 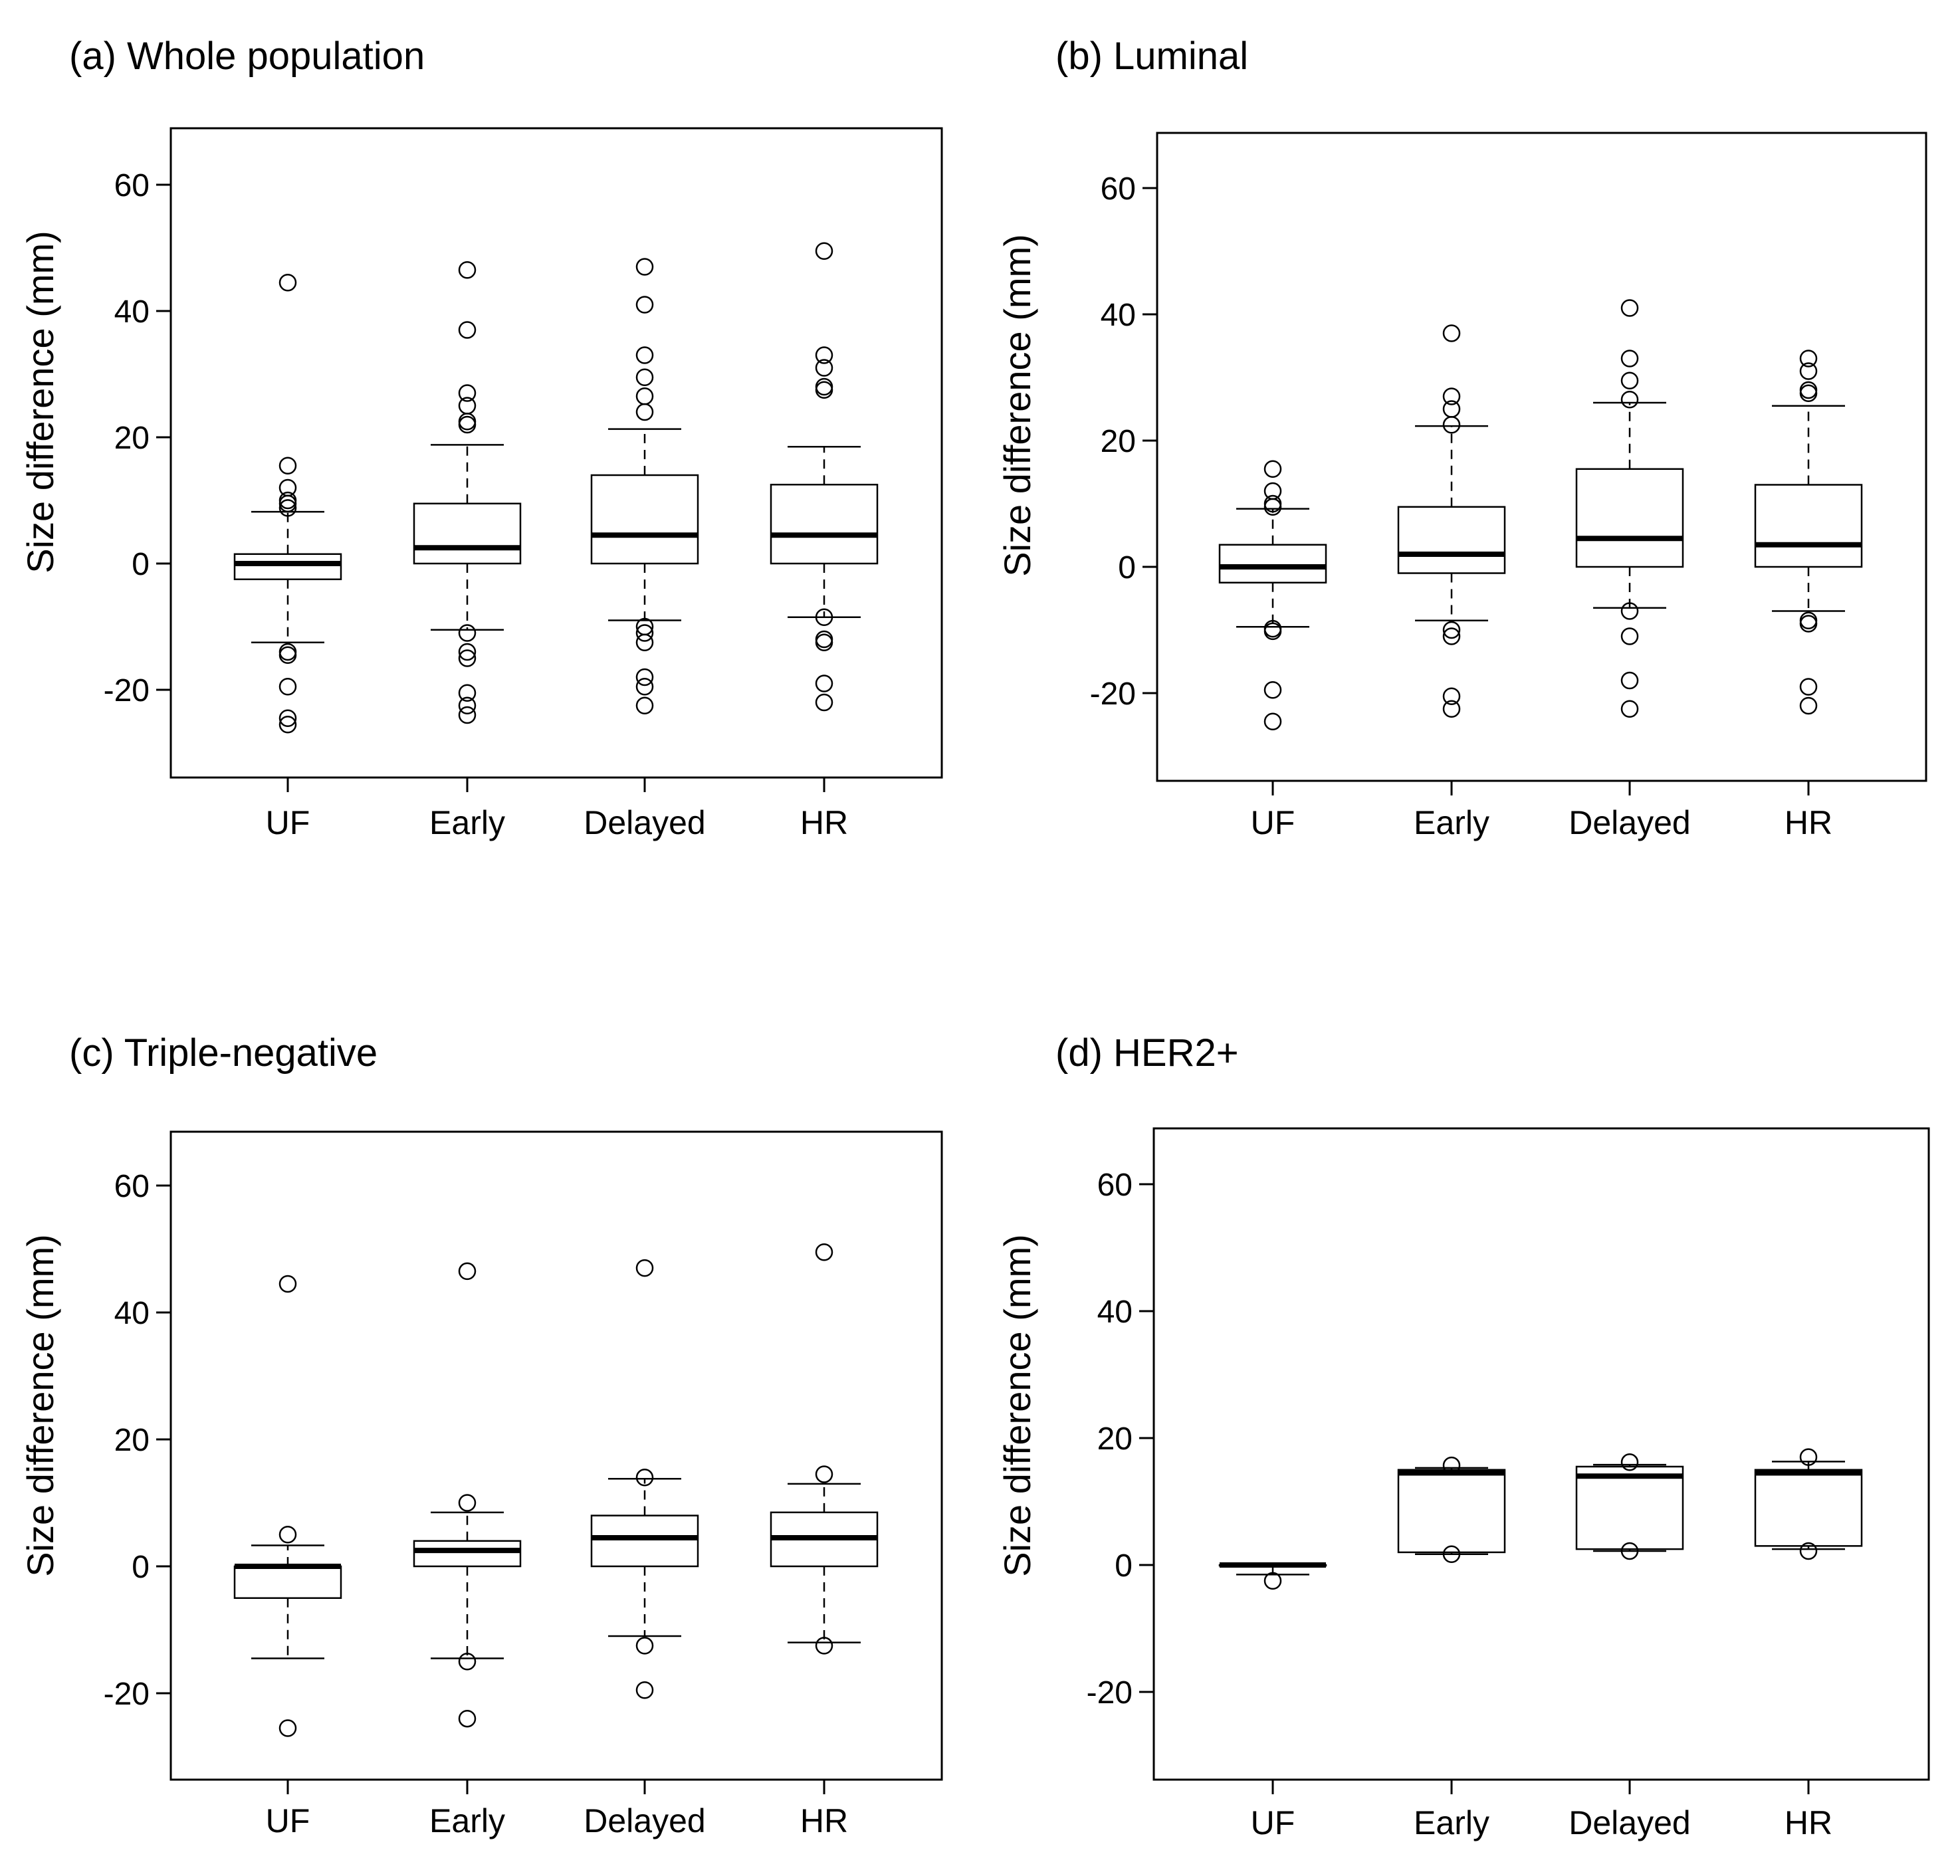 I want to click on panel-a-ytick-label: 0, so click(x=141, y=564).